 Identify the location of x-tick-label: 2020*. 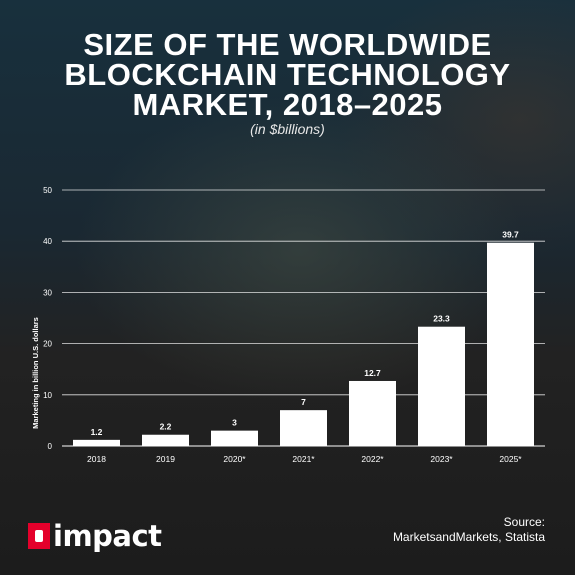
(234, 459).